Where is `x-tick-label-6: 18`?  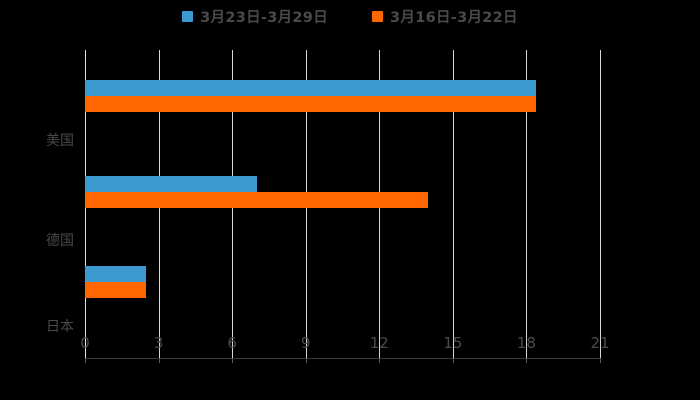
x-tick-label-6: 18 is located at coordinates (526, 343).